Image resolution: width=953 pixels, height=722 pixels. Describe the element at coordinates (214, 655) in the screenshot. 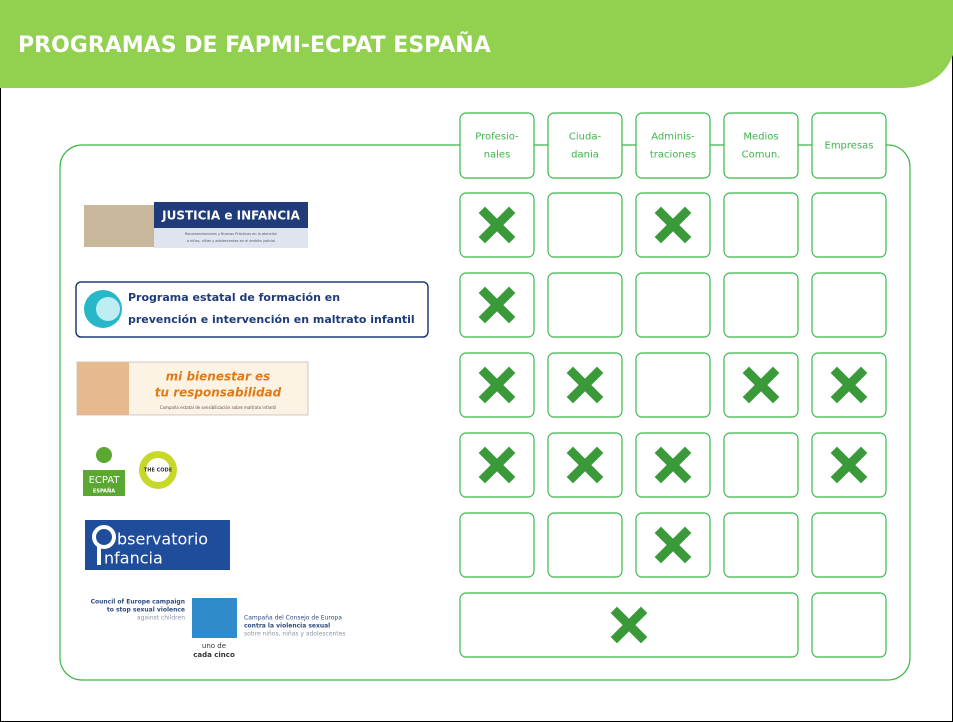

I see `logo-text: cada cinco` at that location.